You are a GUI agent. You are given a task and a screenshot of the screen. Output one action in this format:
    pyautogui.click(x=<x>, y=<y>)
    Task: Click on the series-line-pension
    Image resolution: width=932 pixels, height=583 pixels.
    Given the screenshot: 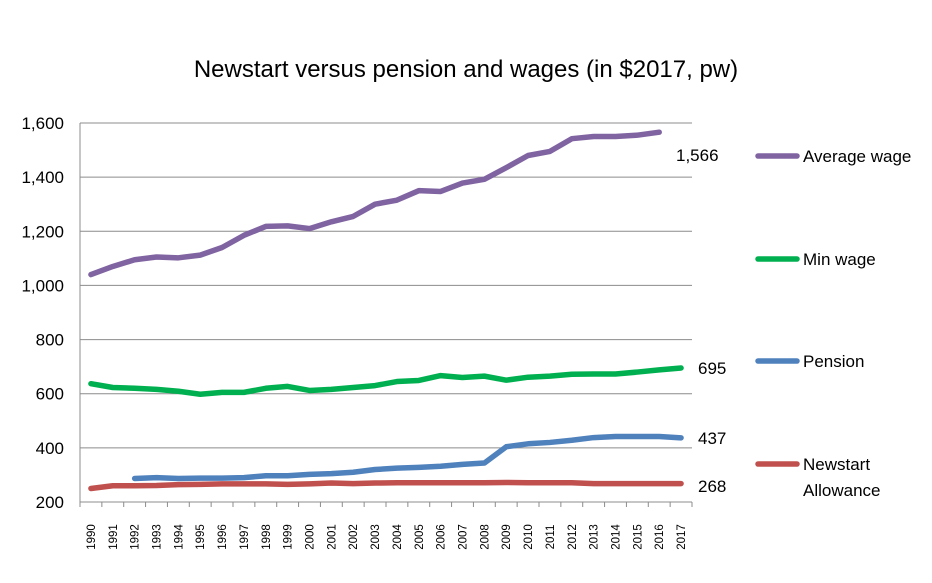 What is the action you would take?
    pyautogui.click(x=407, y=457)
    